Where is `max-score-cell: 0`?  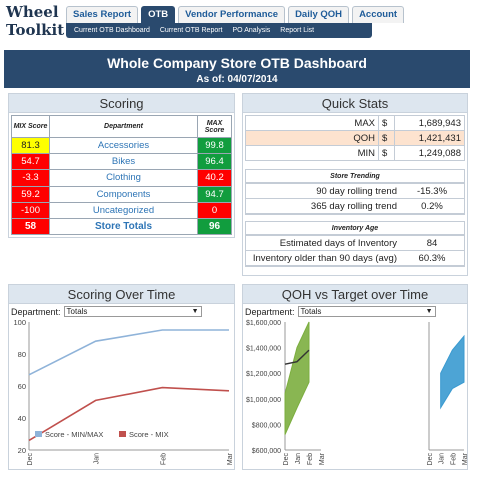 max-score-cell: 0 is located at coordinates (214, 210).